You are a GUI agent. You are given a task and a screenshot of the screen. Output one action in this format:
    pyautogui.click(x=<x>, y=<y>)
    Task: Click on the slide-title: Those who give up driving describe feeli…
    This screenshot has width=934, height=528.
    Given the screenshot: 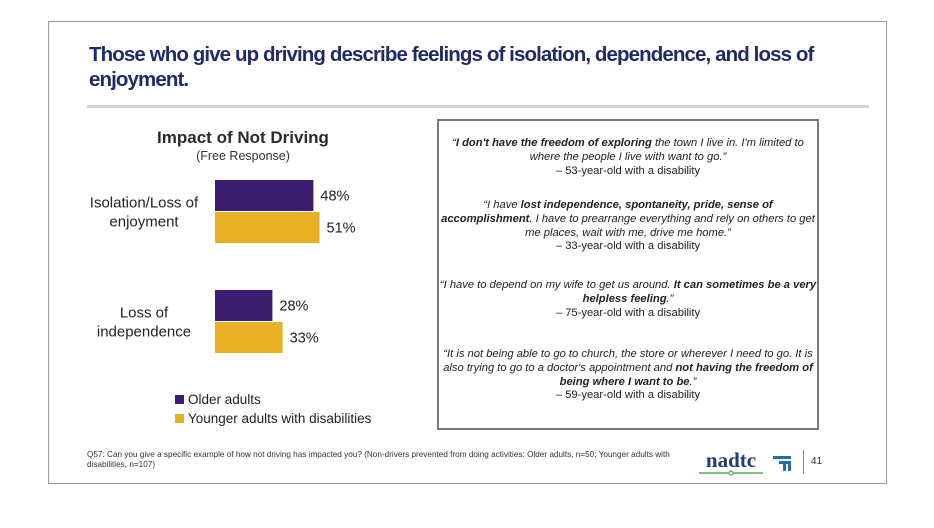 What is the action you would take?
    pyautogui.click(x=451, y=67)
    